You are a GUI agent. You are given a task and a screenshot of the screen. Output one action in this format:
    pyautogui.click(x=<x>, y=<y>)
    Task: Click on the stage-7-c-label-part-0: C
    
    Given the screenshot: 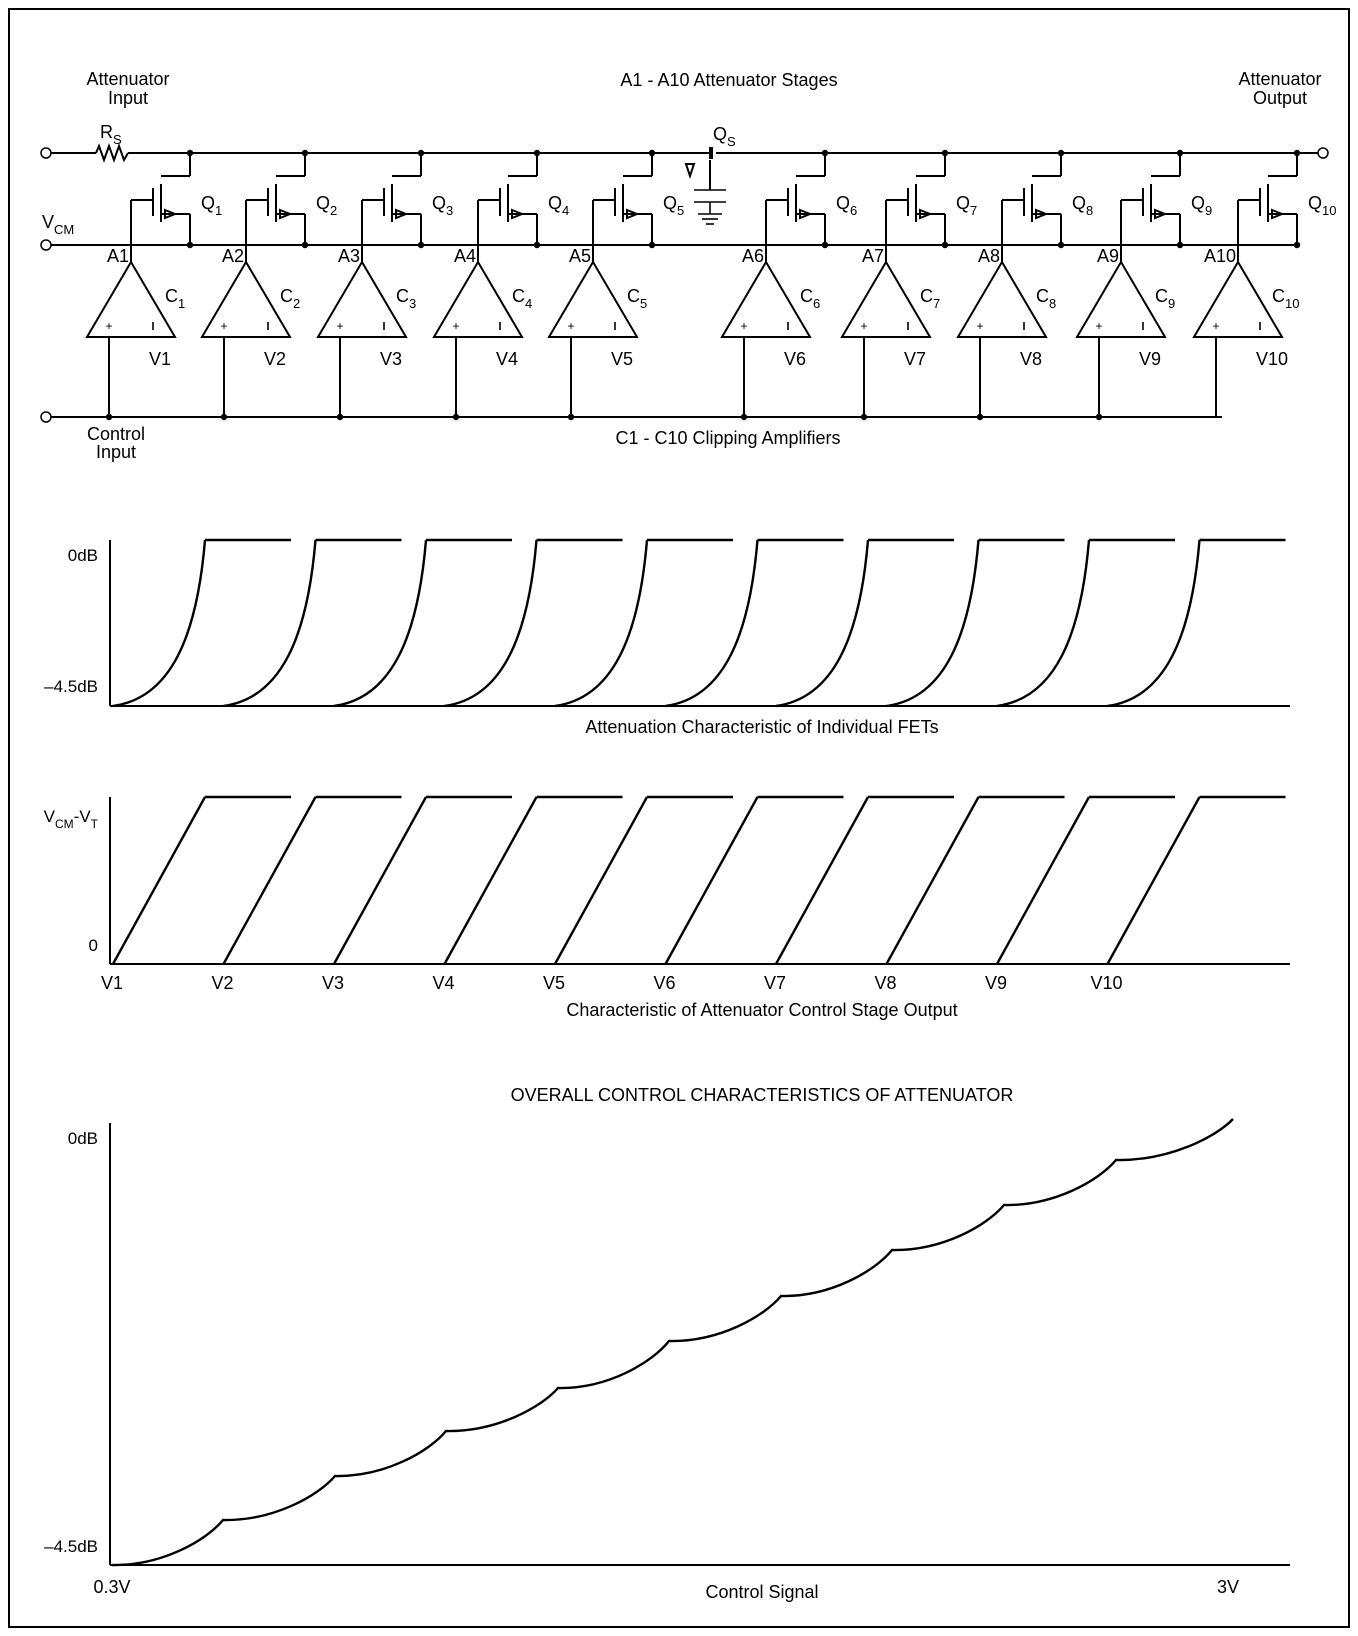 What is the action you would take?
    pyautogui.click(x=926, y=296)
    